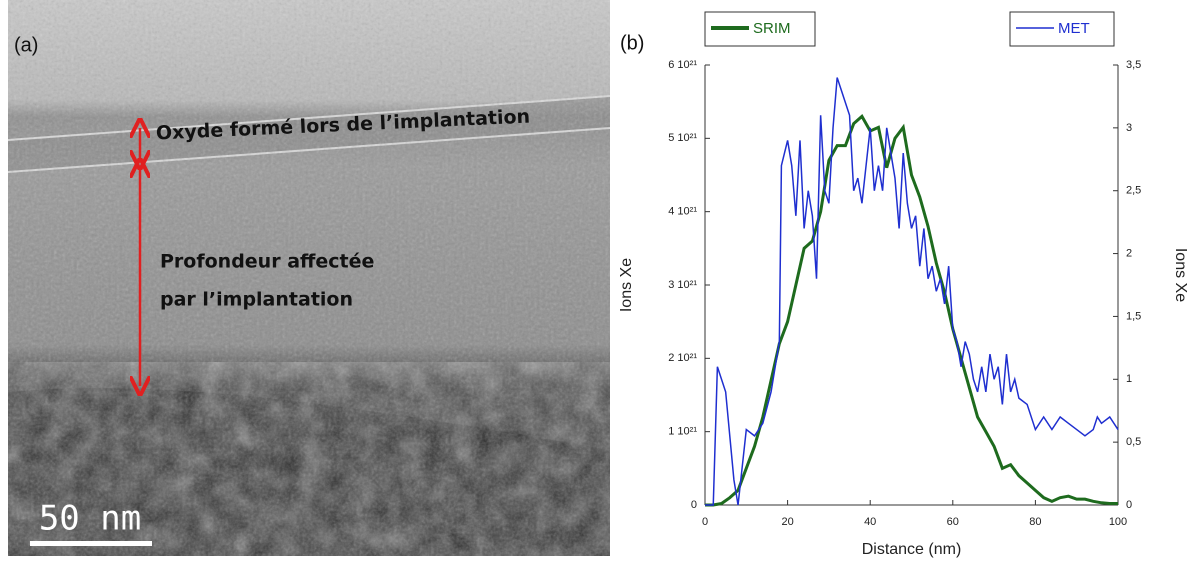 This screenshot has height=564, width=1193. I want to click on x-tick-label: 100, so click(1118, 522).